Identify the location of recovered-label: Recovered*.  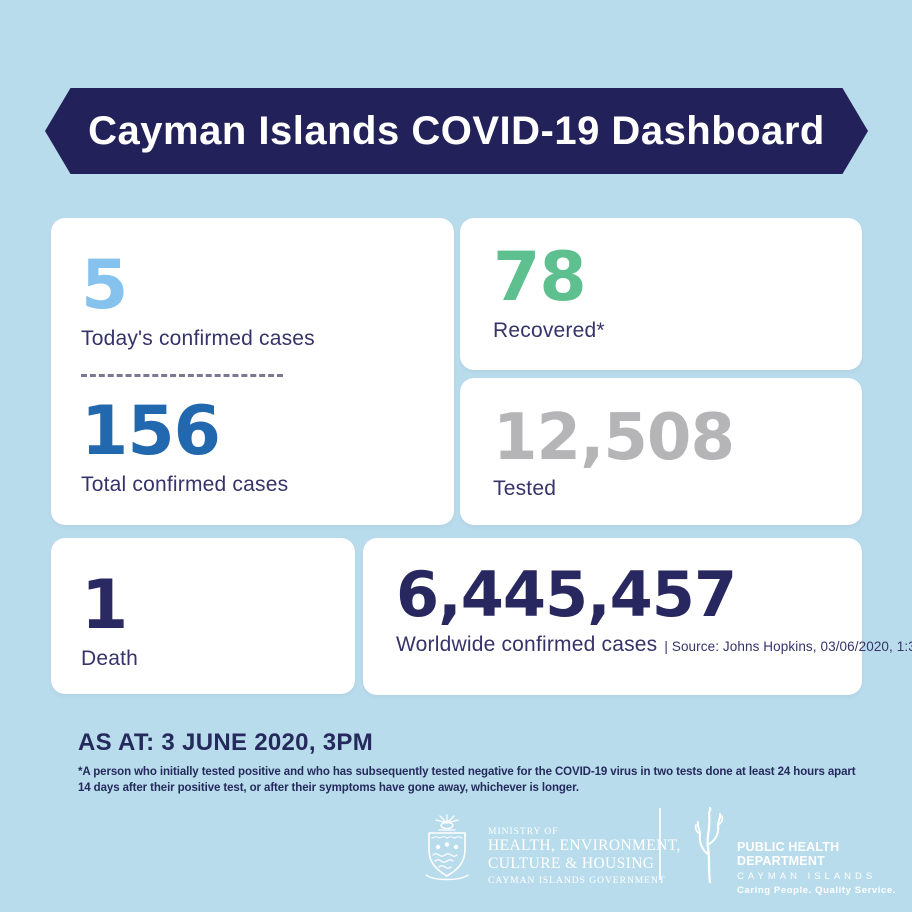
(549, 330).